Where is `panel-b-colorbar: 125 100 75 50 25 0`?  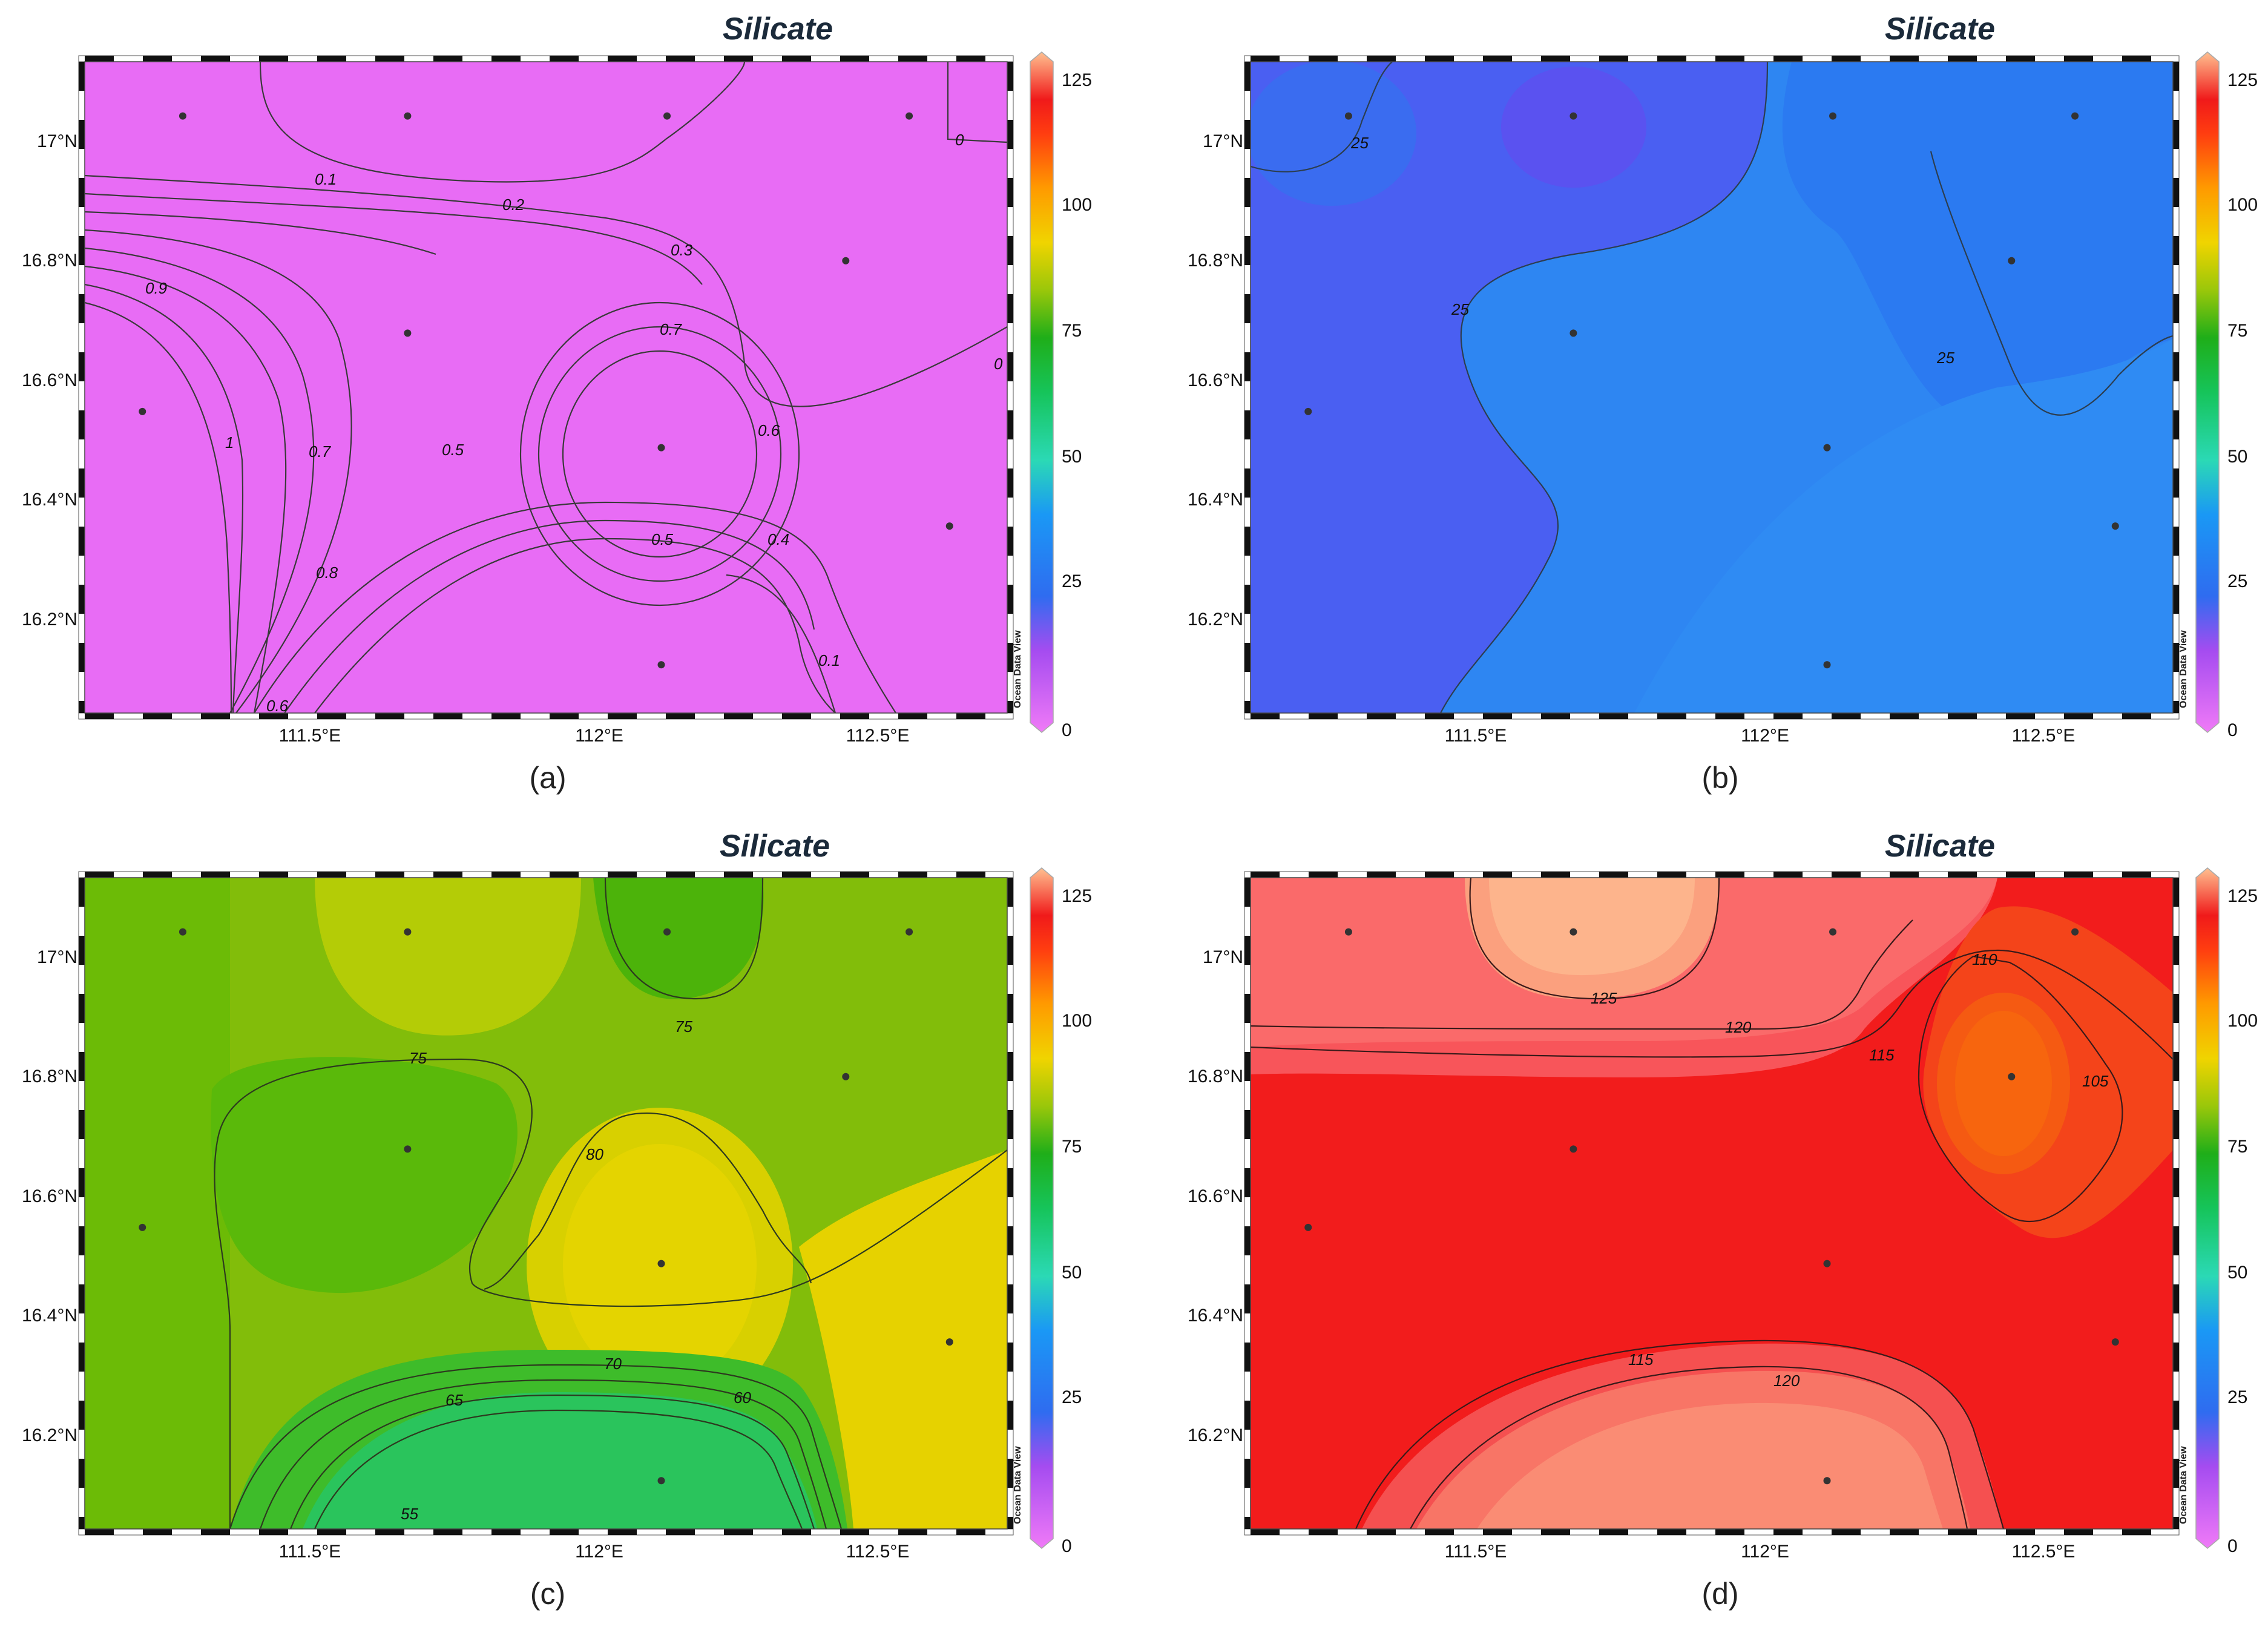
panel-b-colorbar: 125 100 75 50 25 0 is located at coordinates (2226, 396).